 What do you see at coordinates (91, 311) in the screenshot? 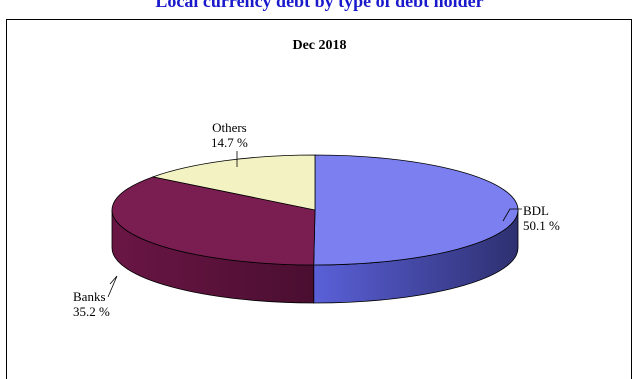
I see `slice-label-banks-value: 35.2 %` at bounding box center [91, 311].